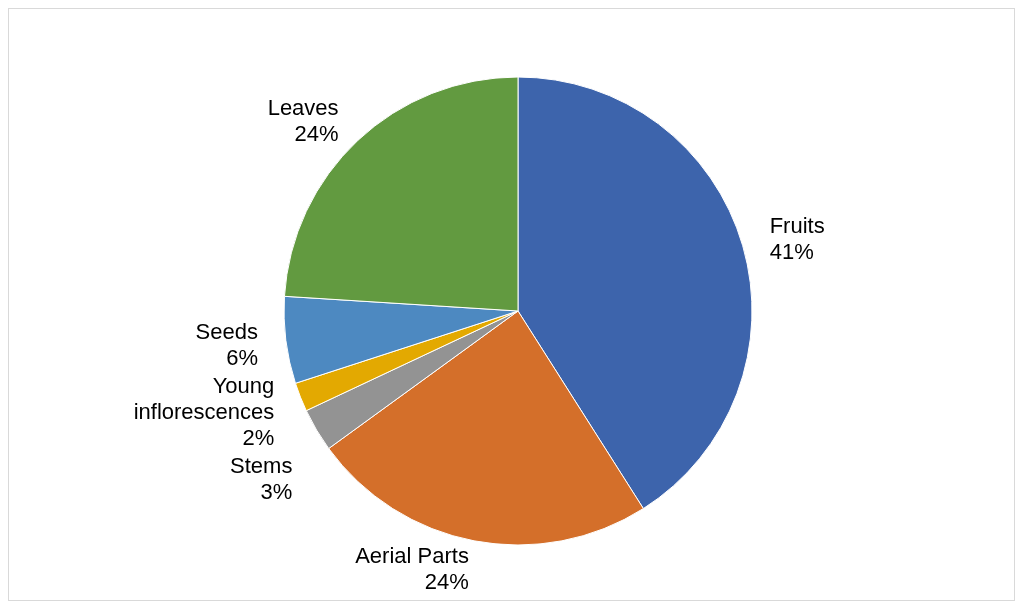 The image size is (1023, 609). What do you see at coordinates (261, 465) in the screenshot?
I see `slice-label: Stems` at bounding box center [261, 465].